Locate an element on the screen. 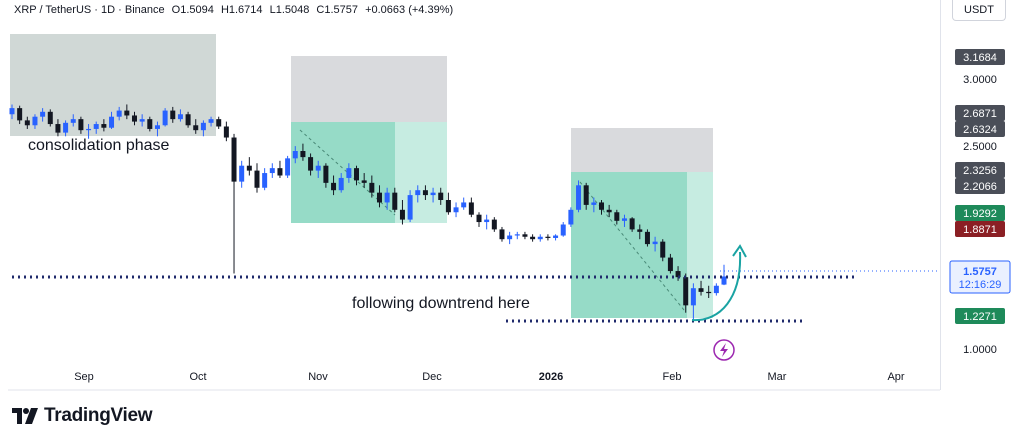  tradingview-logo: TradingView is located at coordinates (82, 416).